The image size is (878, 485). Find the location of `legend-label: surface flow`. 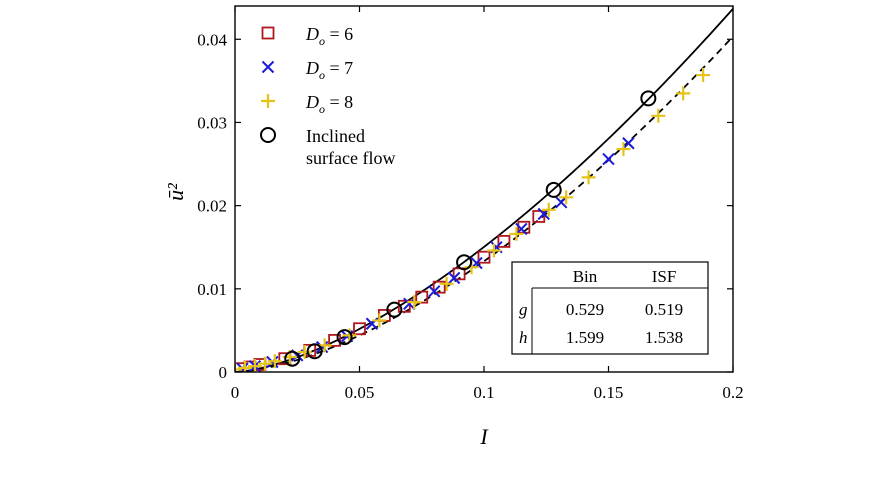

legend-label: surface flow is located at coordinates (350, 158).